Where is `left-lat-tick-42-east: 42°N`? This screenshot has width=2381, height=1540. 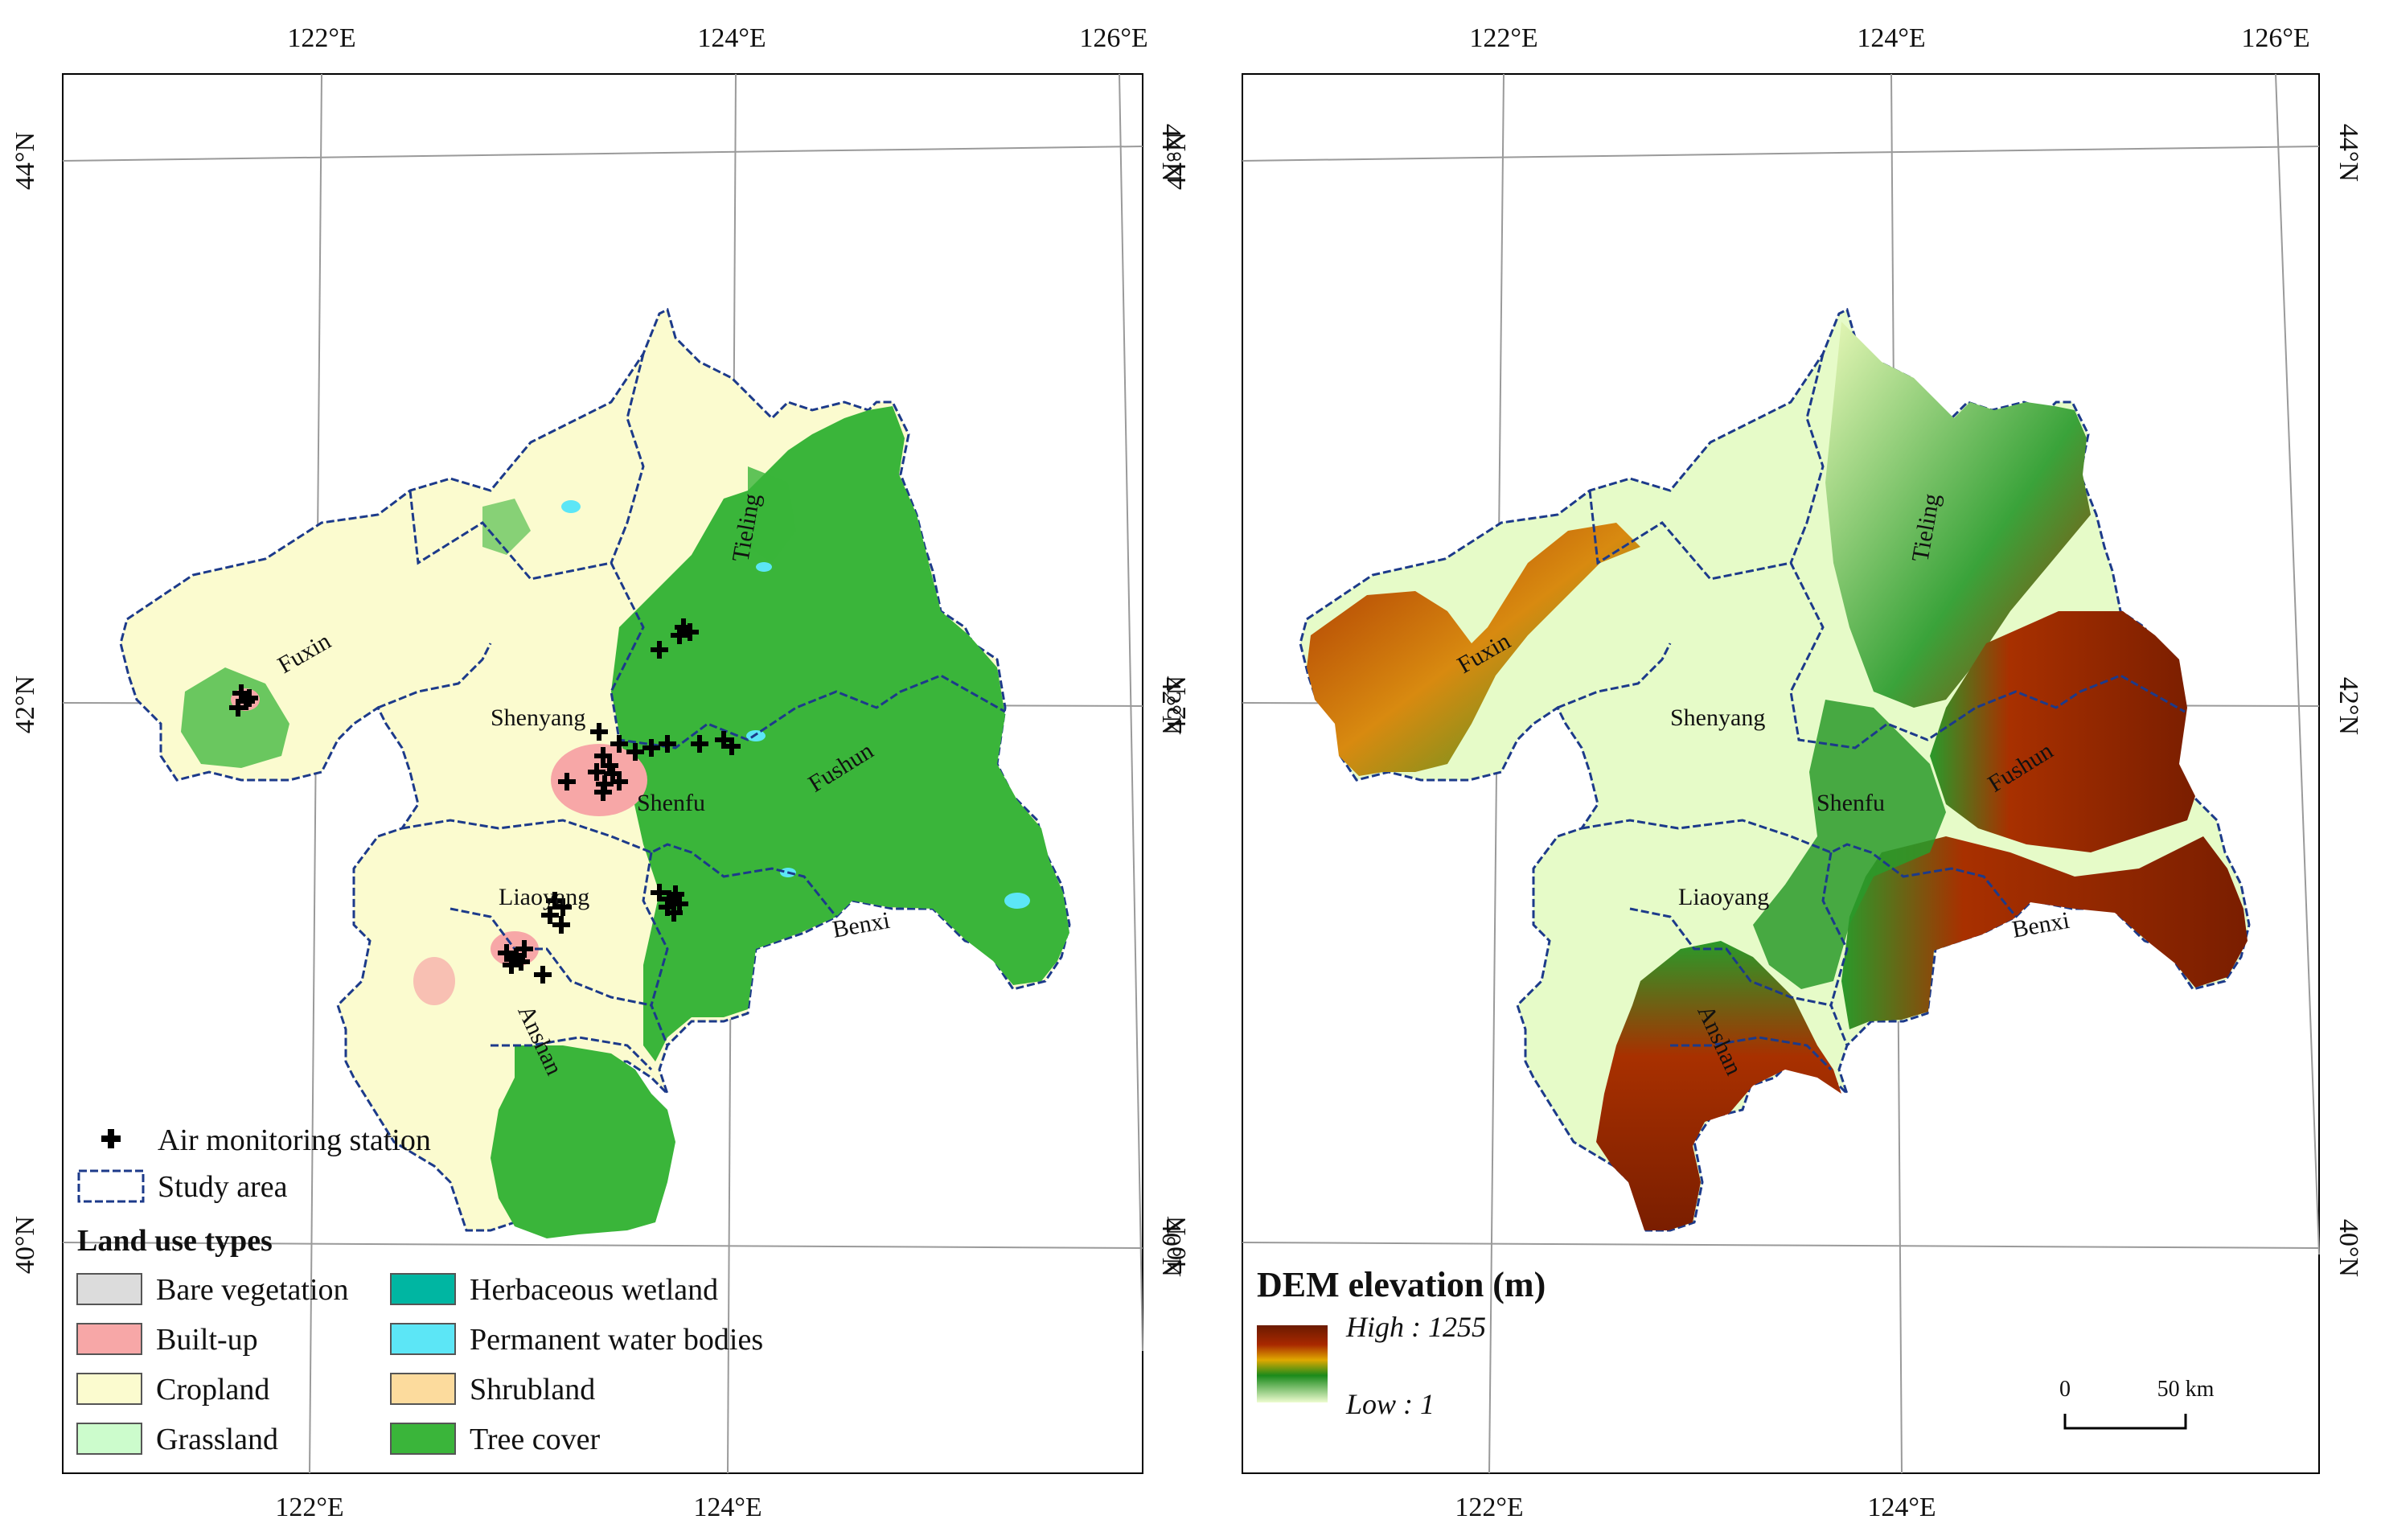 left-lat-tick-42-east: 42°N is located at coordinates (1171, 706).